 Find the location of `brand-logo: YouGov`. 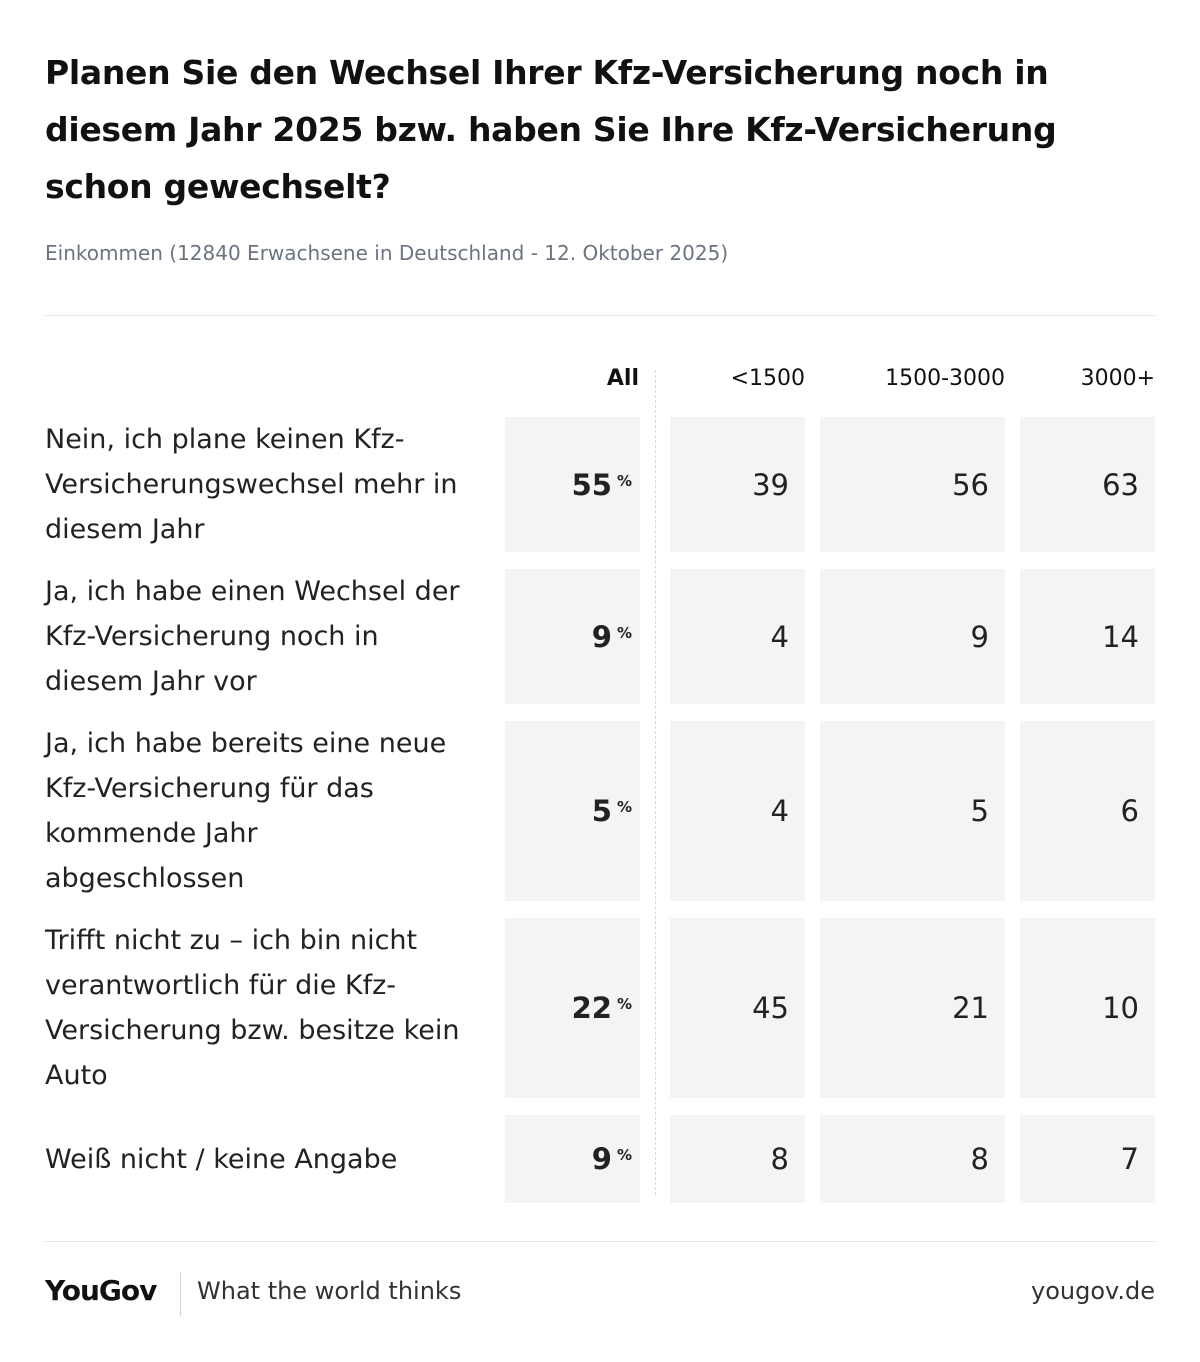

brand-logo: YouGov is located at coordinates (101, 1290).